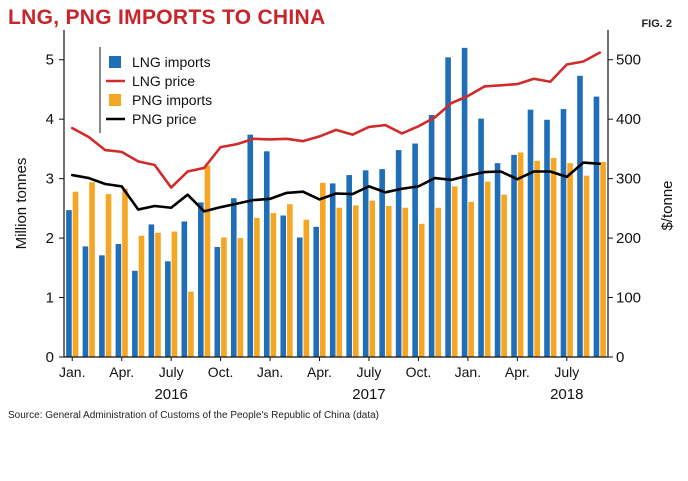  I want to click on left-tick-label: 3, so click(50, 179).